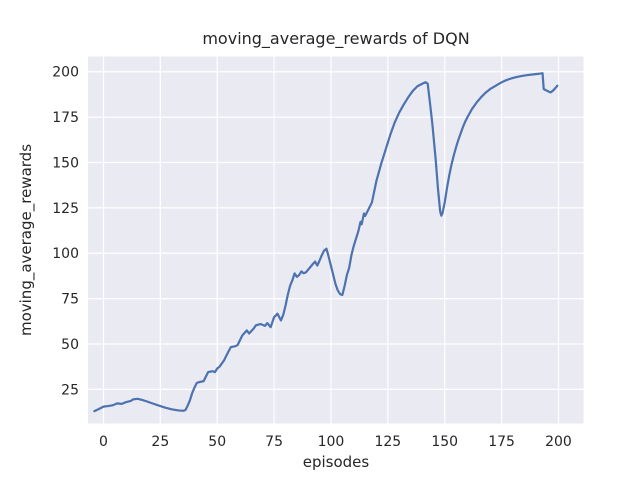 This screenshot has width=640, height=480. I want to click on x-tick-label: 100, so click(331, 442).